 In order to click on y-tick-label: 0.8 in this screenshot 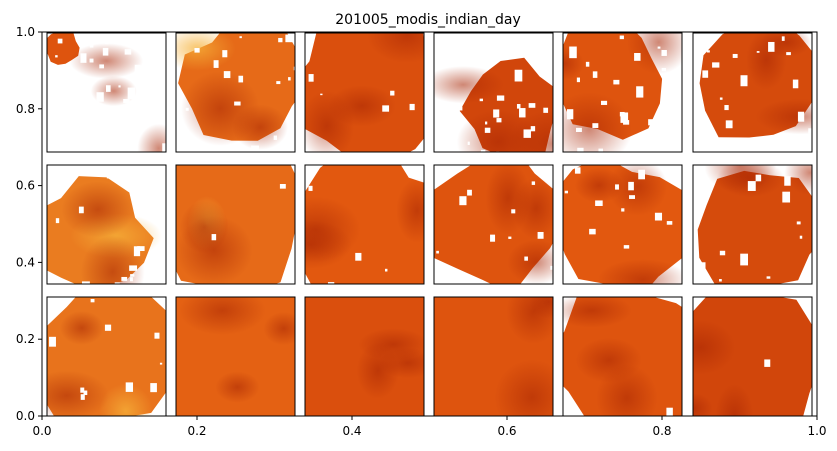, I will do `click(25, 109)`.